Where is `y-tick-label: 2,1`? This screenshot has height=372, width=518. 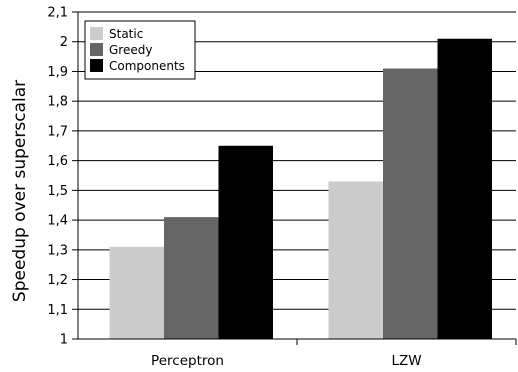
y-tick-label: 2,1 is located at coordinates (57, 13).